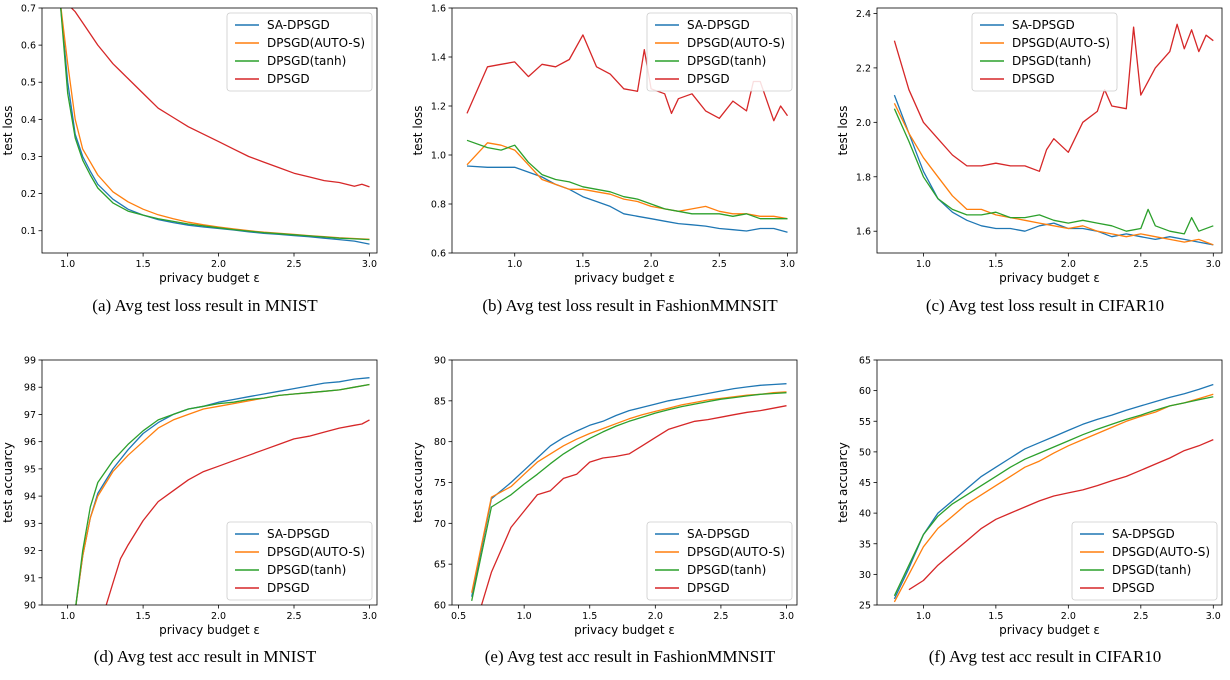 This screenshot has width=1230, height=680. I want to click on legend-label-b-2: DPSGD(tanh), so click(726, 61).